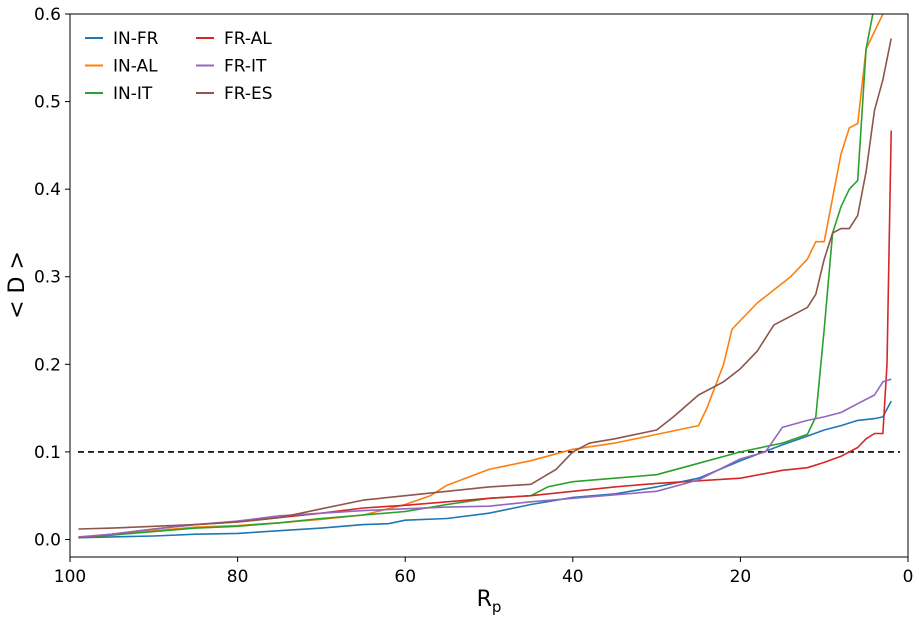 The image size is (919, 621). Describe the element at coordinates (47, 190) in the screenshot. I see `y-tick-label: 0.4` at that location.